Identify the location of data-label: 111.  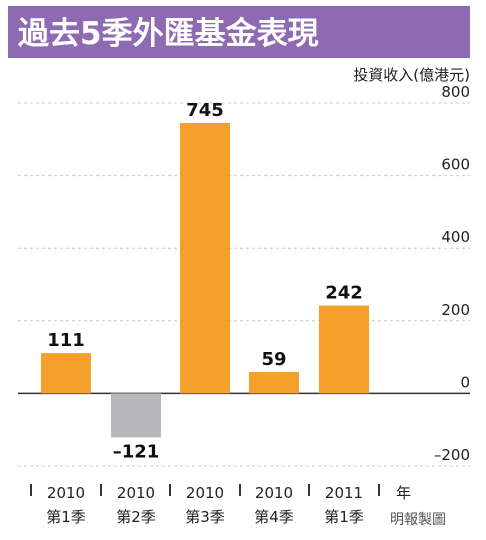
(66, 340).